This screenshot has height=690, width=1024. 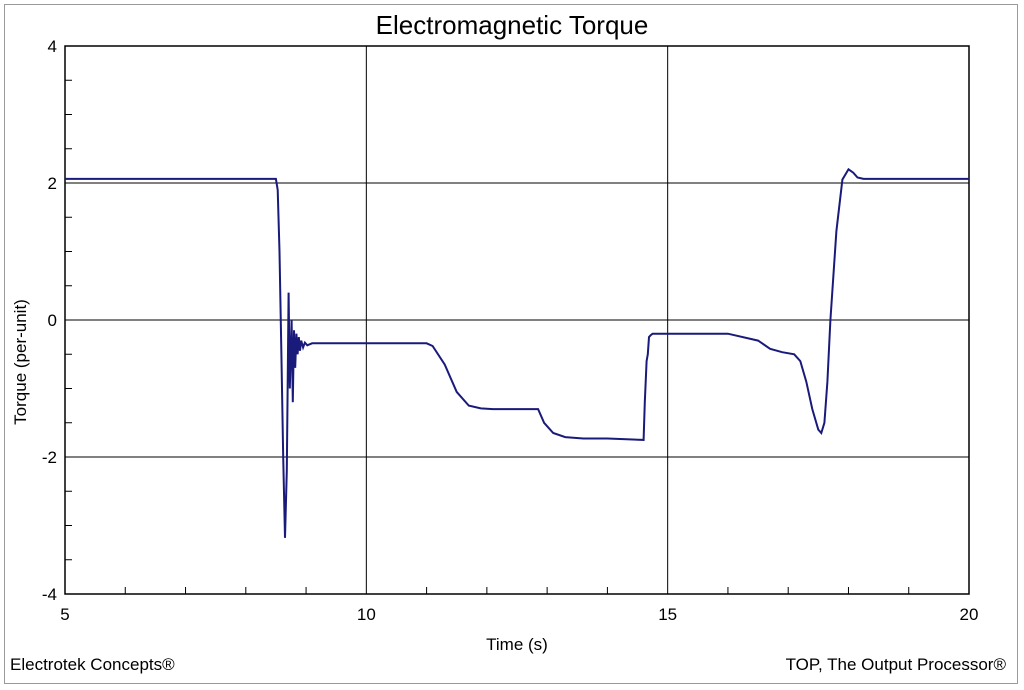 I want to click on x-tick-label: 10, so click(x=366, y=614).